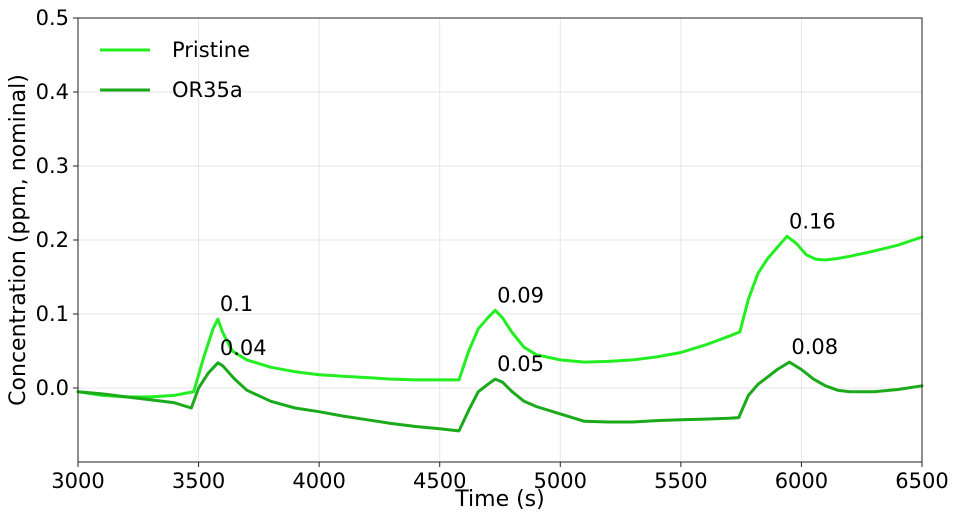 The width and height of the screenshot is (960, 514). Describe the element at coordinates (52, 314) in the screenshot. I see `y-tick-label: 0.1` at that location.